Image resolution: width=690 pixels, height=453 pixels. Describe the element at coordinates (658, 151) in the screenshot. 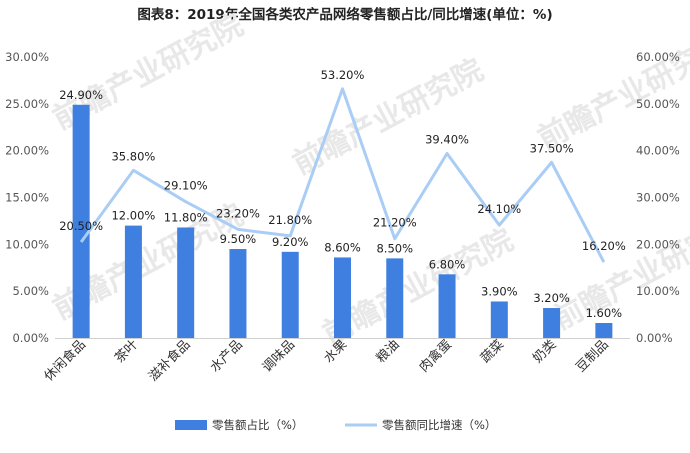

I see `y-right-tick-label: 40.00%` at that location.